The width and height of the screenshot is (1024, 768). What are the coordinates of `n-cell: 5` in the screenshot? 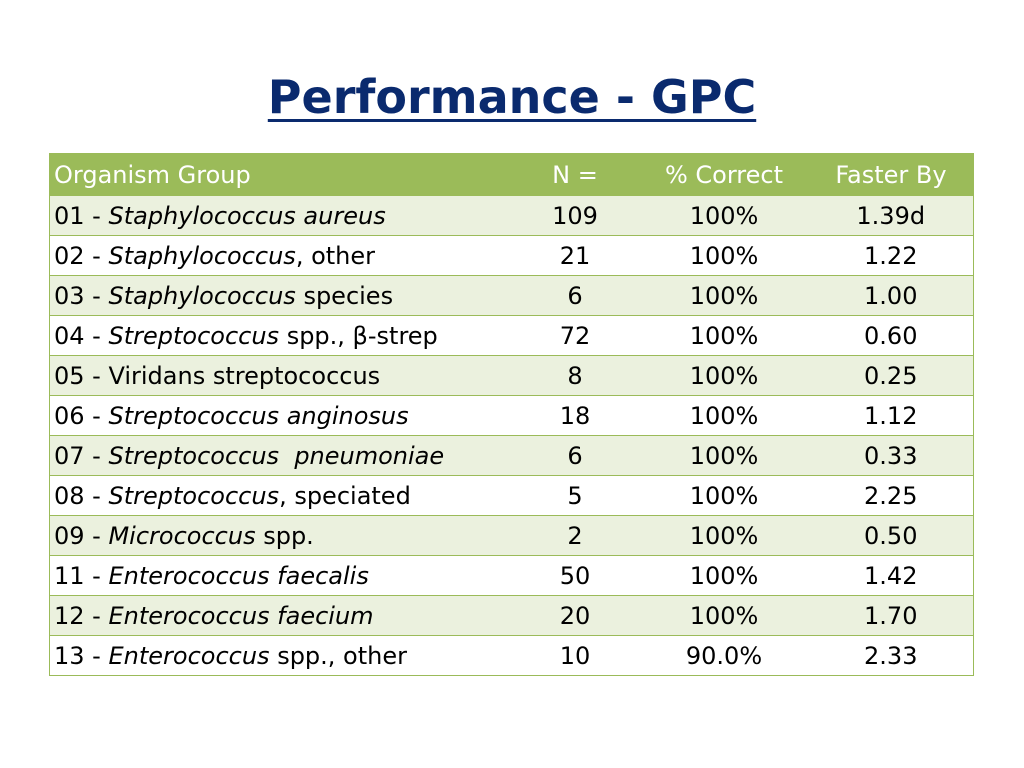 It's located at (575, 495).